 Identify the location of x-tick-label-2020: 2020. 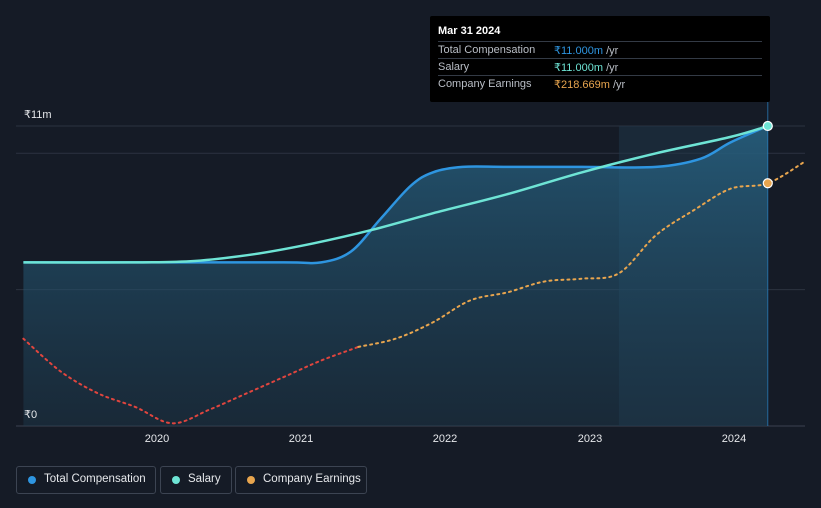
(157, 439).